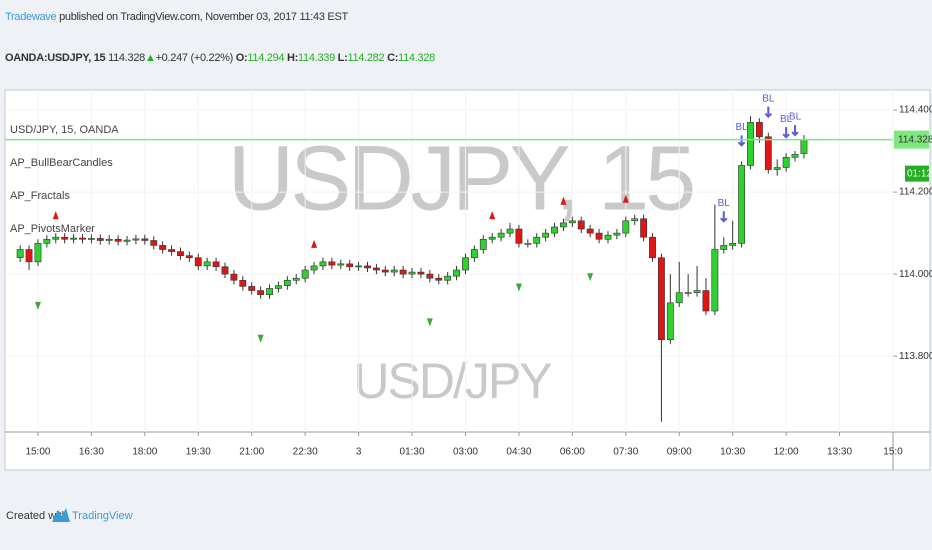  I want to click on author: Tradewave, so click(31, 17).